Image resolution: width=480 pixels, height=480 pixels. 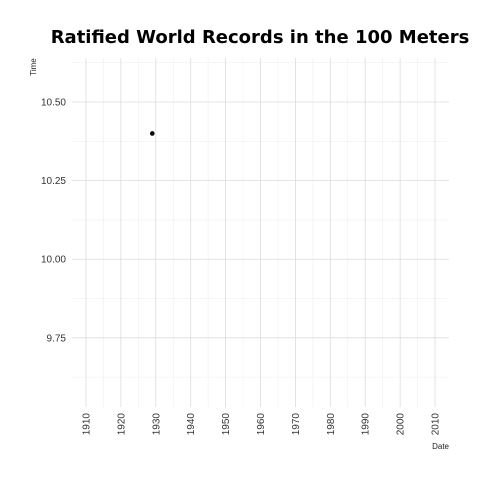 What do you see at coordinates (53, 181) in the screenshot?
I see `y-tick-label: 10.25` at bounding box center [53, 181].